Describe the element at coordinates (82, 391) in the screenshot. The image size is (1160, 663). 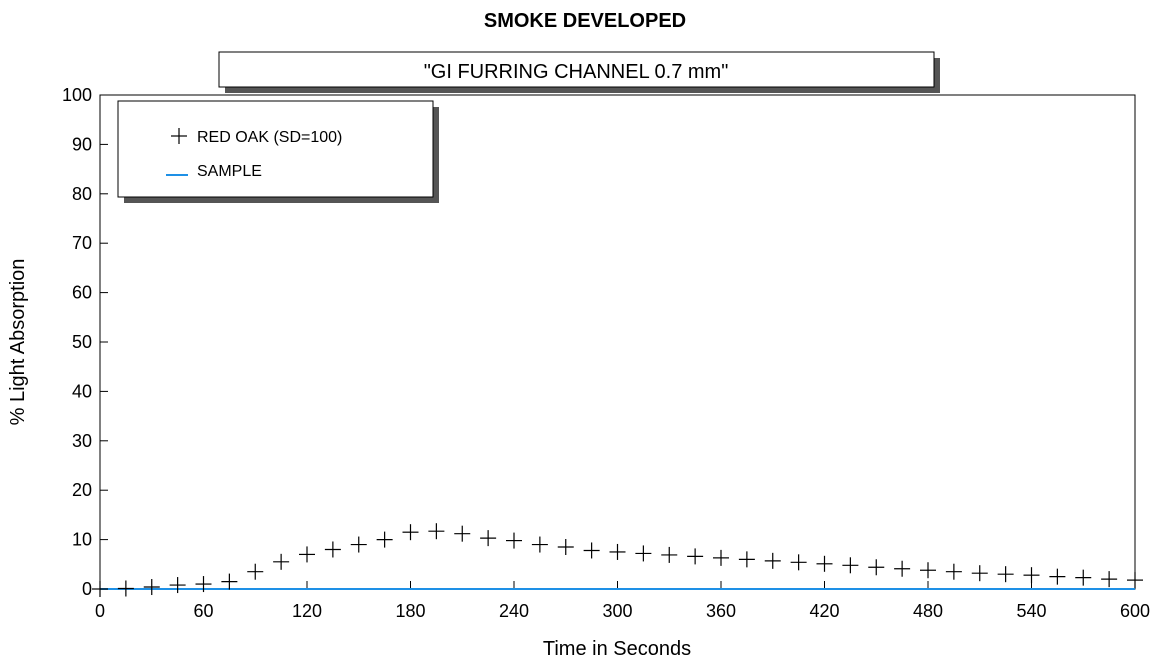
I see `y-tick-label: 40` at that location.